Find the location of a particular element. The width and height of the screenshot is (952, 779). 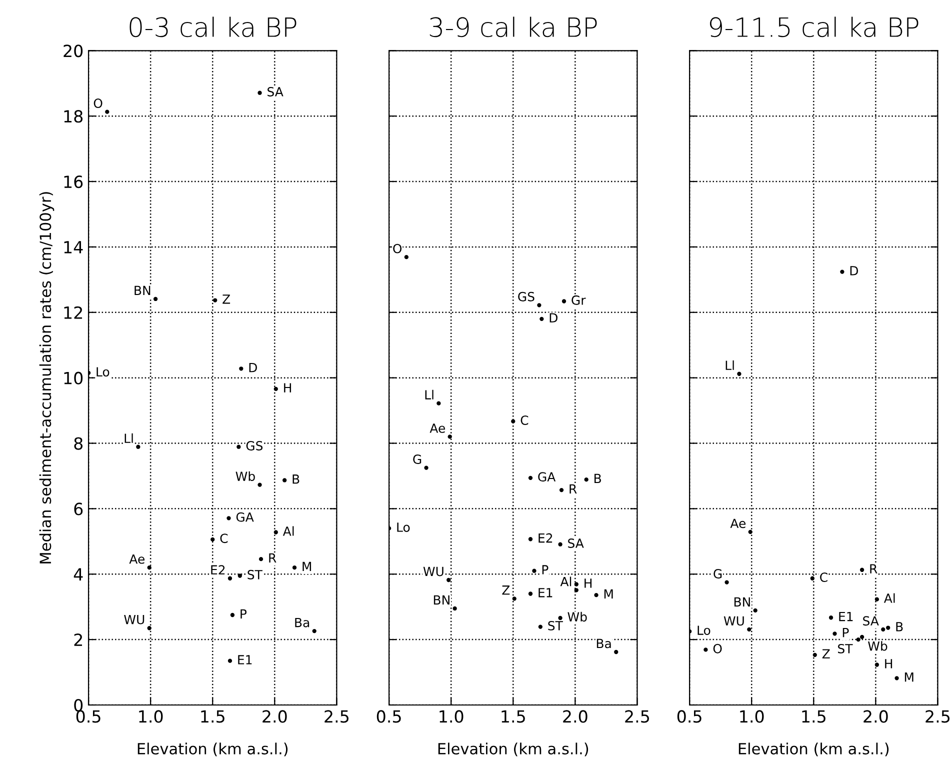

annotation: B is located at coordinates (597, 479).